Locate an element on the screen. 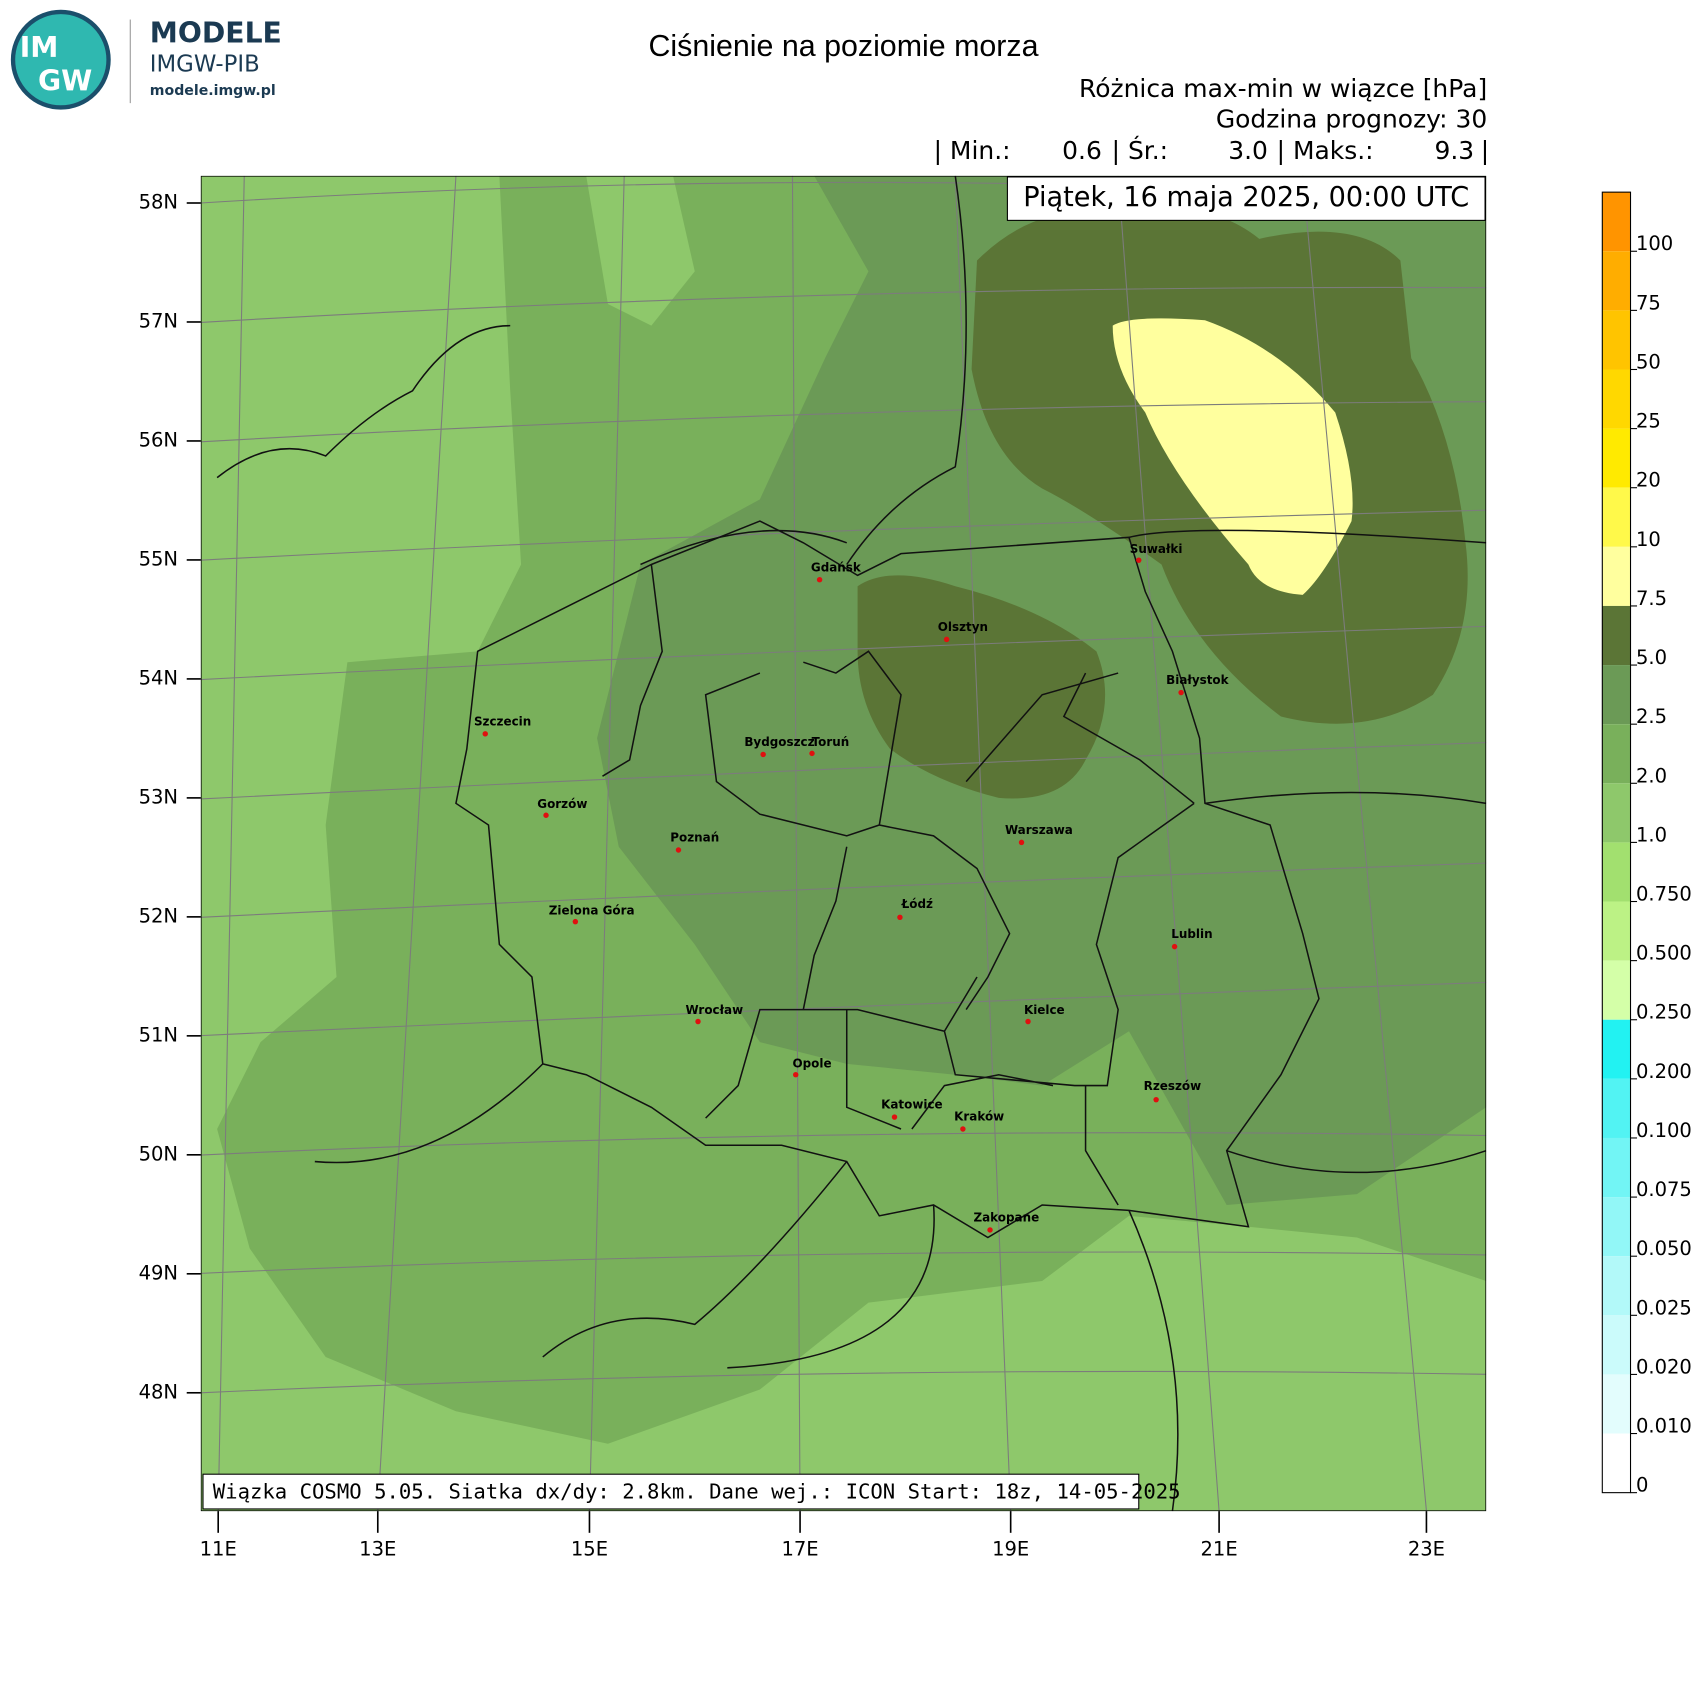  city-label: Olsztyn is located at coordinates (963, 627).